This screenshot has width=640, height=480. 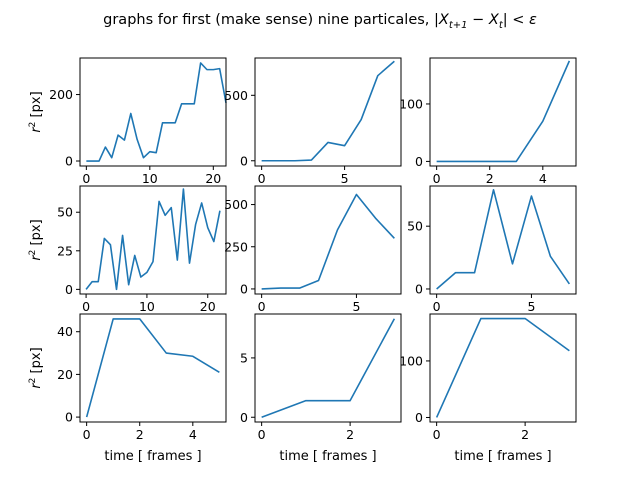 I want to click on subplot-4: 0 10 20 0 25 50 r2 [px], so click(x=127, y=249).